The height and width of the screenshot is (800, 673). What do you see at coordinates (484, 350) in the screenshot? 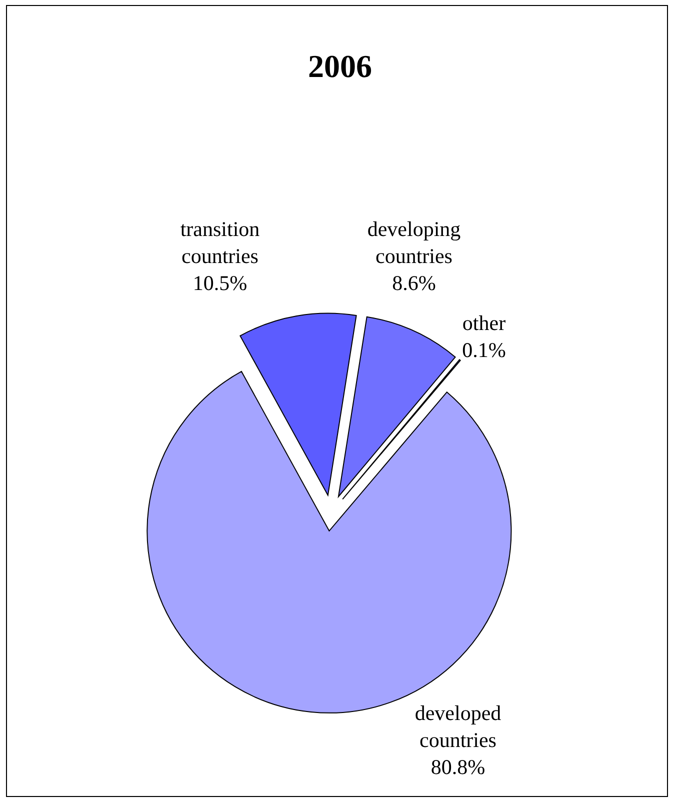
I see `data-label: 0.1%` at bounding box center [484, 350].